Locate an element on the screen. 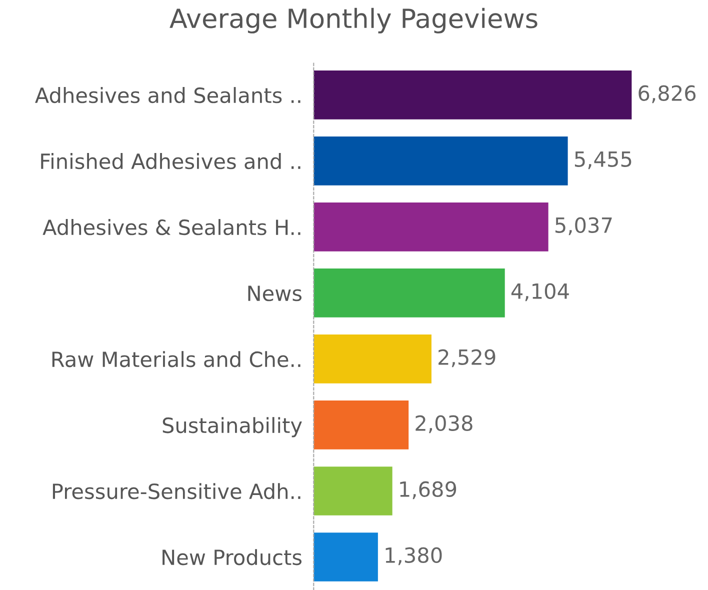  y-tick-label: Raw Materials and Che.. is located at coordinates (176, 359).